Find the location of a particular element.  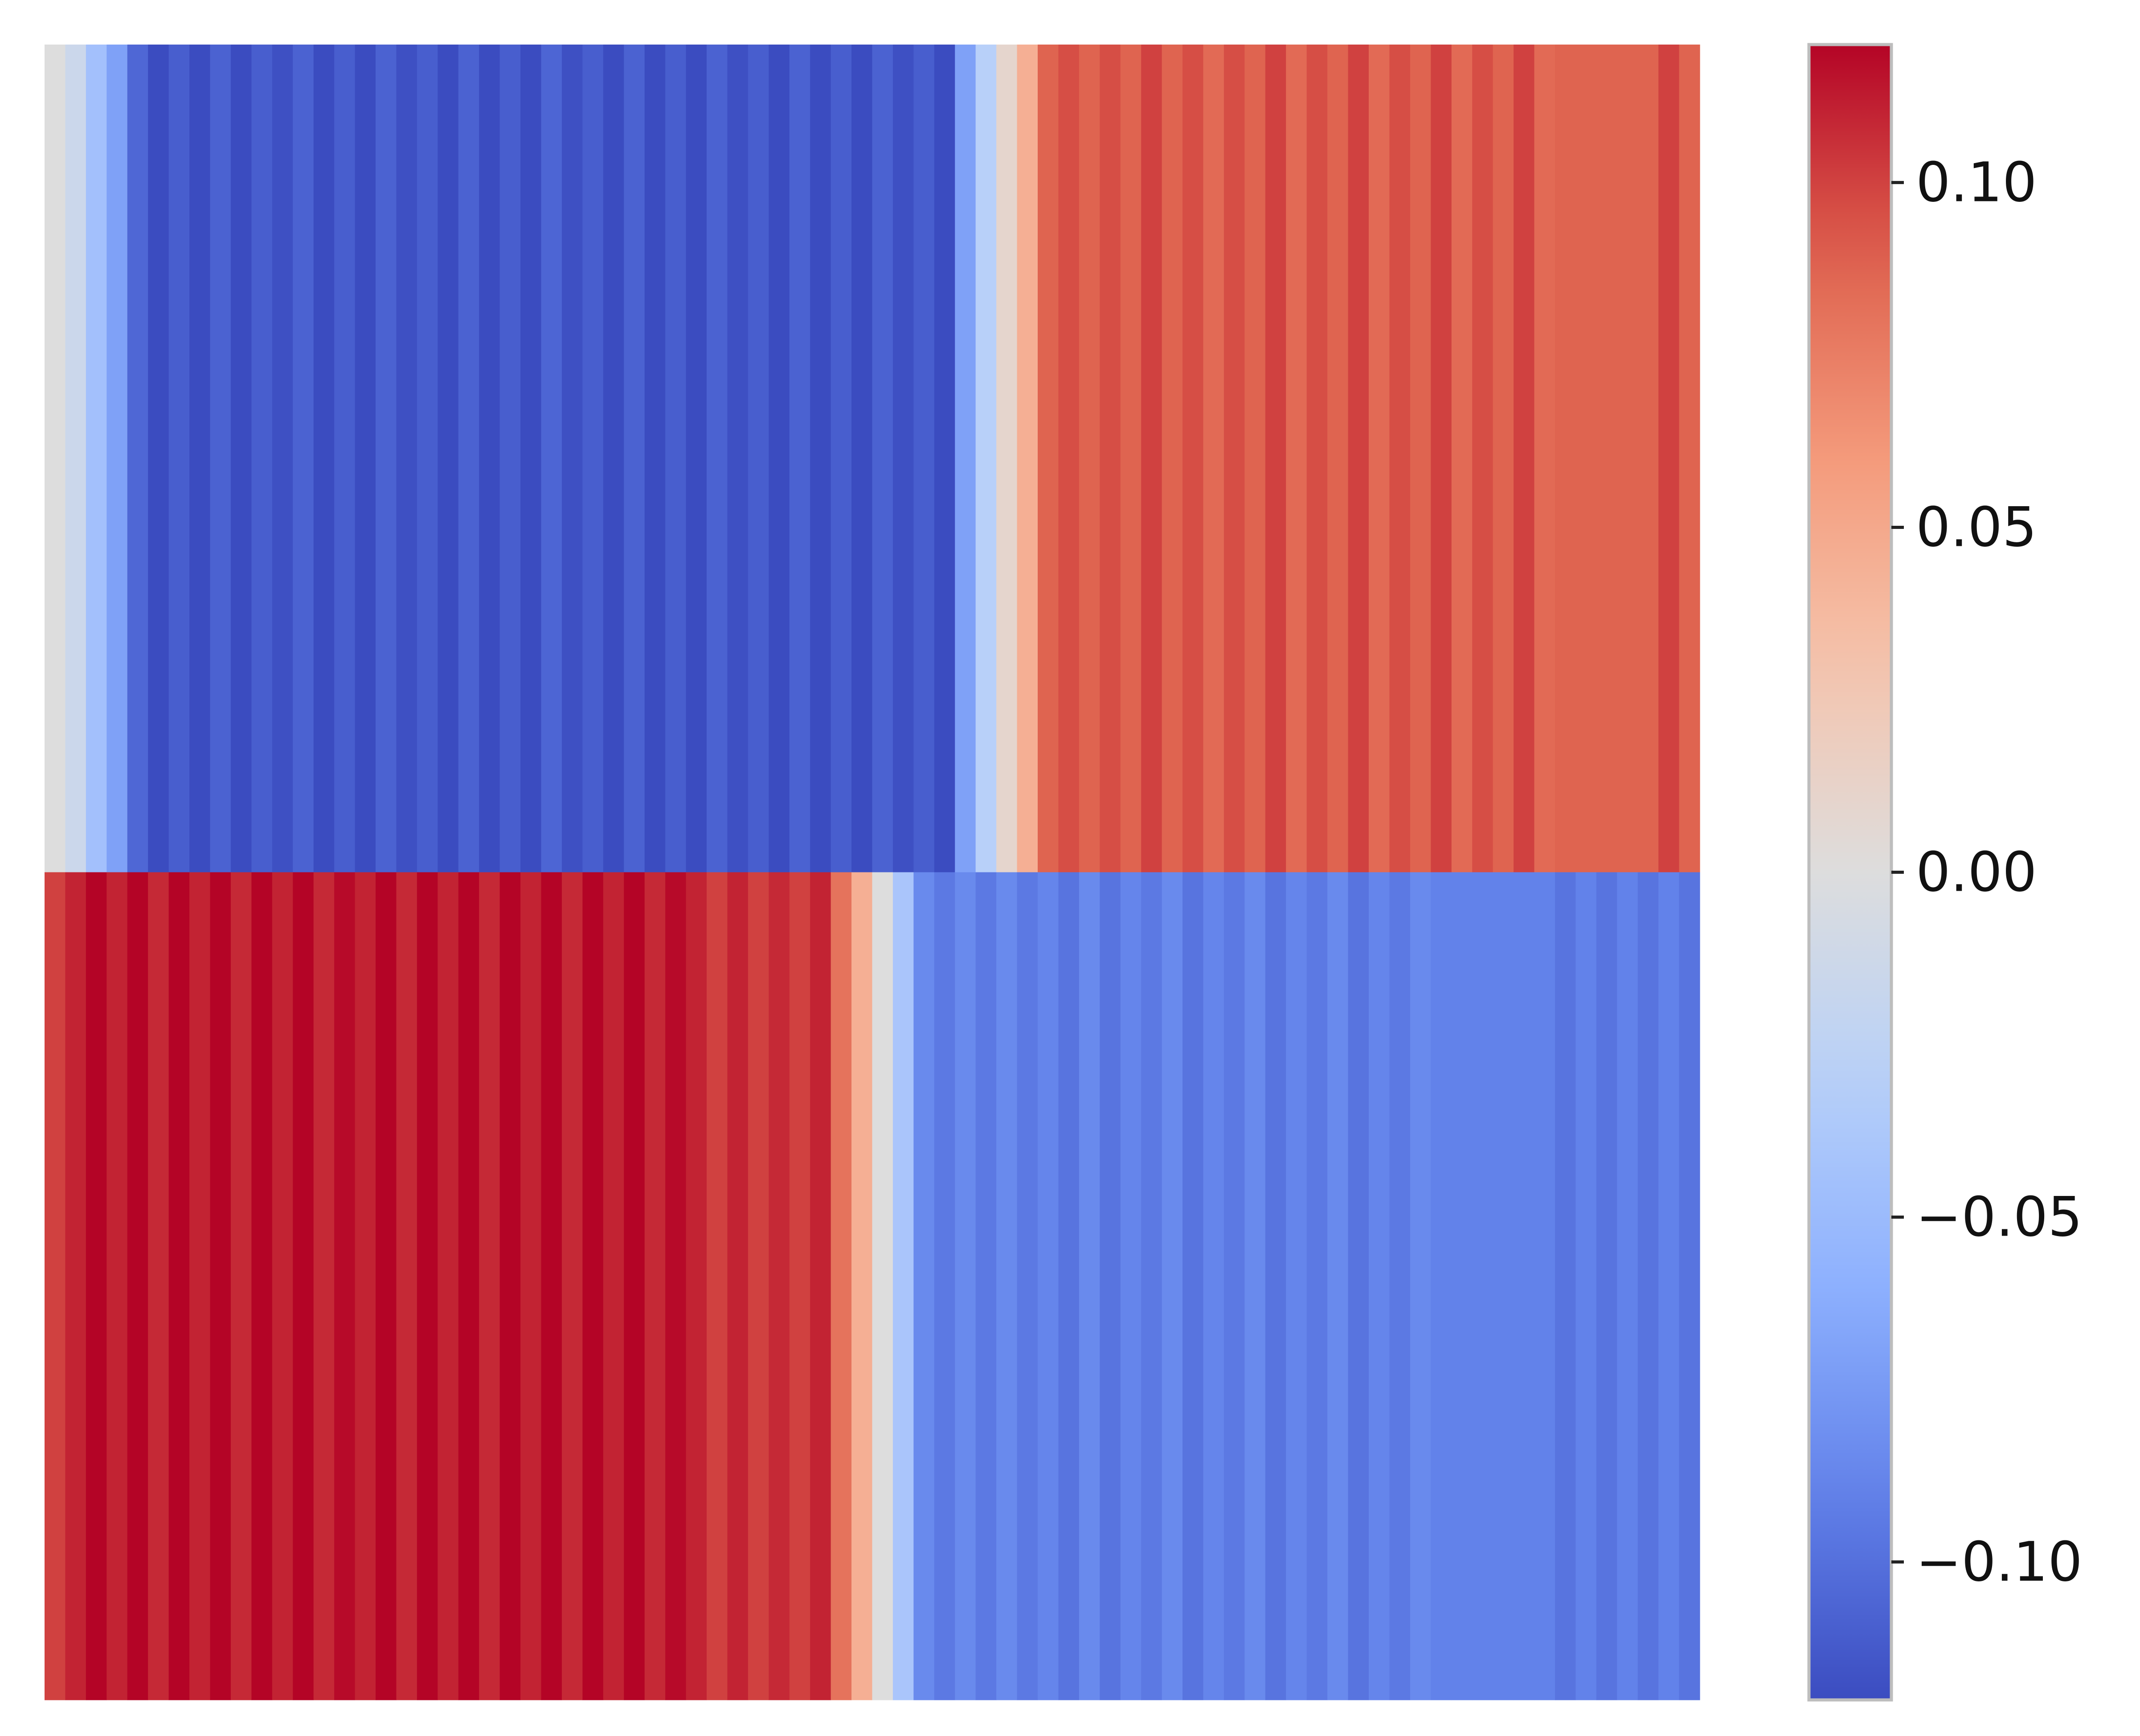

colorbar-tick-label: −0.10 is located at coordinates (1999, 1561).